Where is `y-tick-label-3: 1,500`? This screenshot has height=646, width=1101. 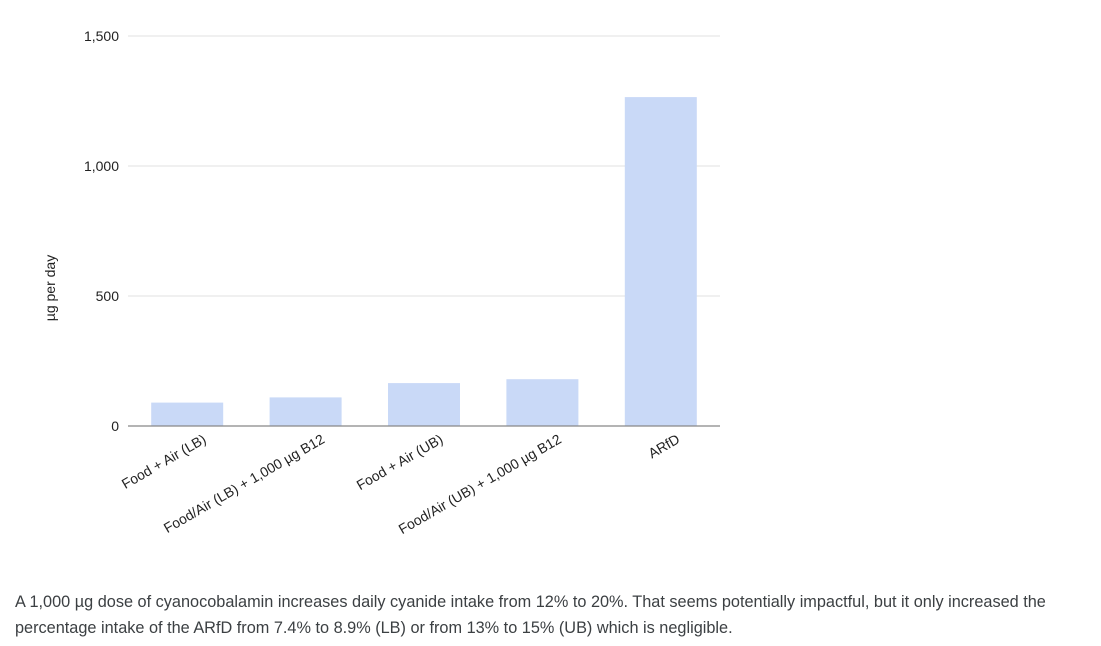
y-tick-label-3: 1,500 is located at coordinates (101, 36).